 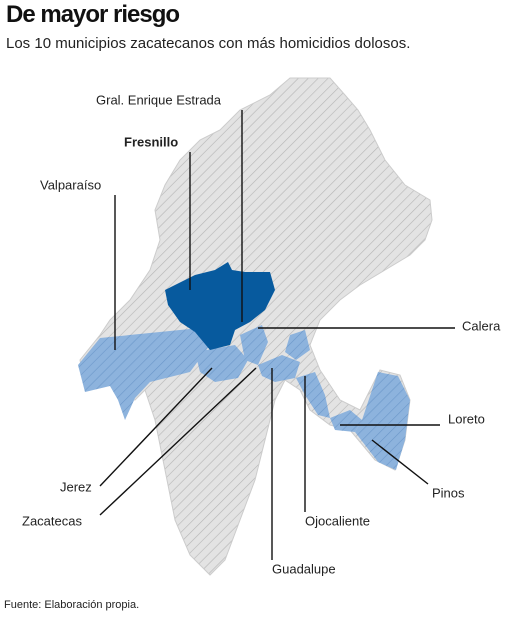 I want to click on region-valparaiso, so click(x=144, y=374).